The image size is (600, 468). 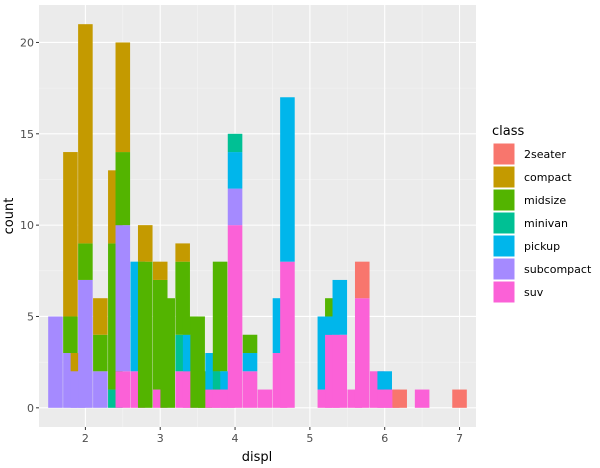 What do you see at coordinates (309, 438) in the screenshot?
I see `x-tick-label: 5` at bounding box center [309, 438].